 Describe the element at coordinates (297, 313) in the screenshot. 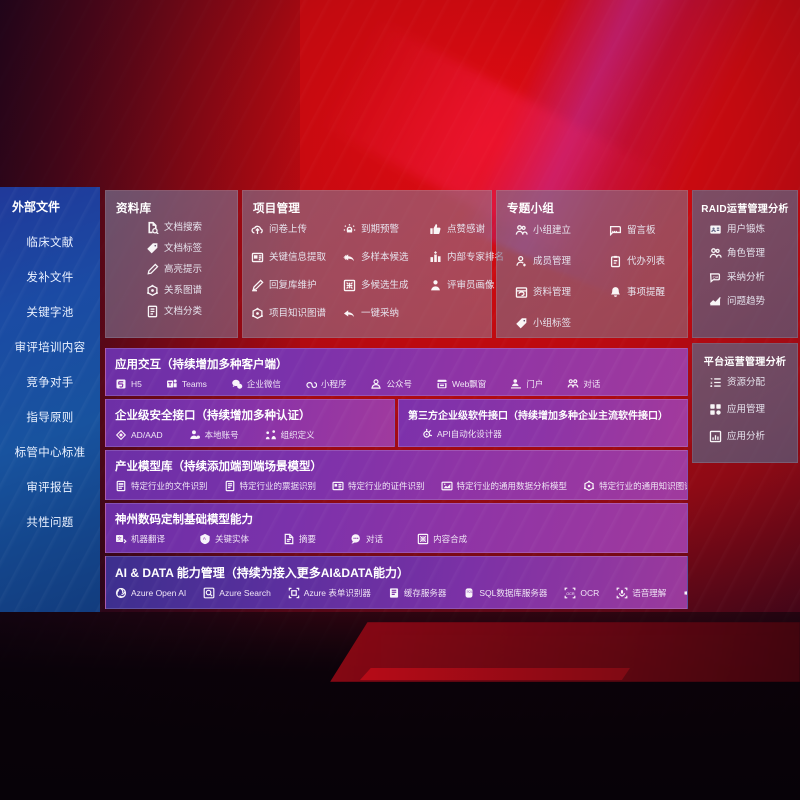

I see `item-project-knowledge-graph: 项目知识图谱` at that location.